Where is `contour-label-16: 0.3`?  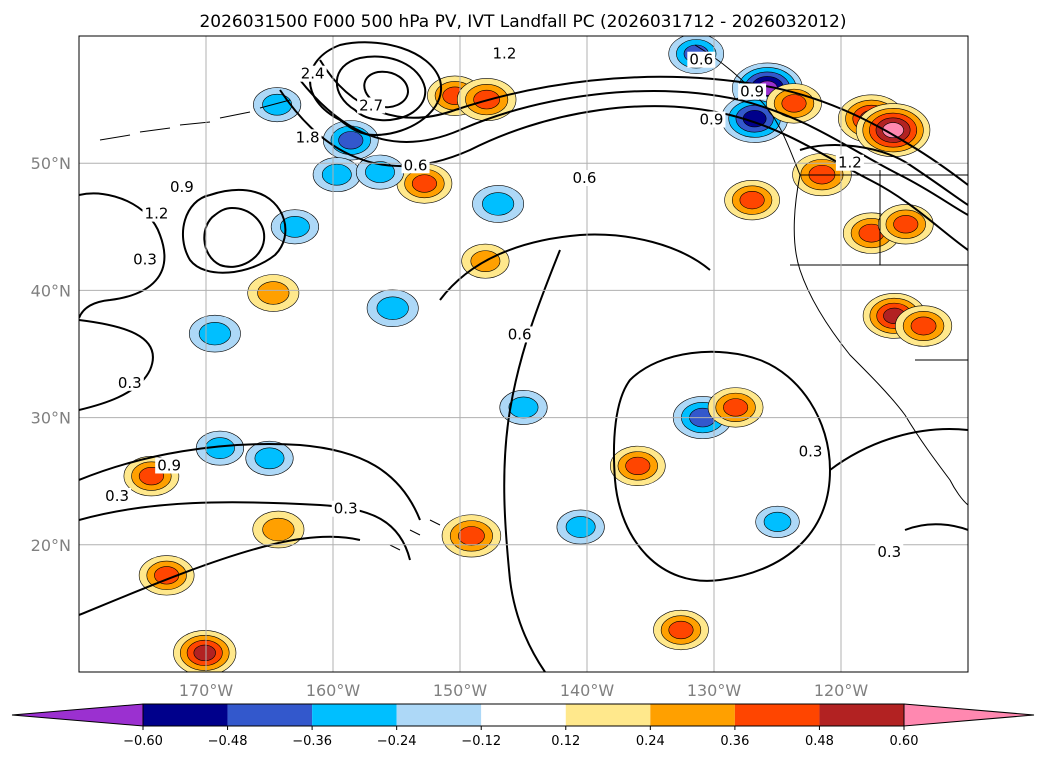
contour-label-16: 0.3 is located at coordinates (117, 496).